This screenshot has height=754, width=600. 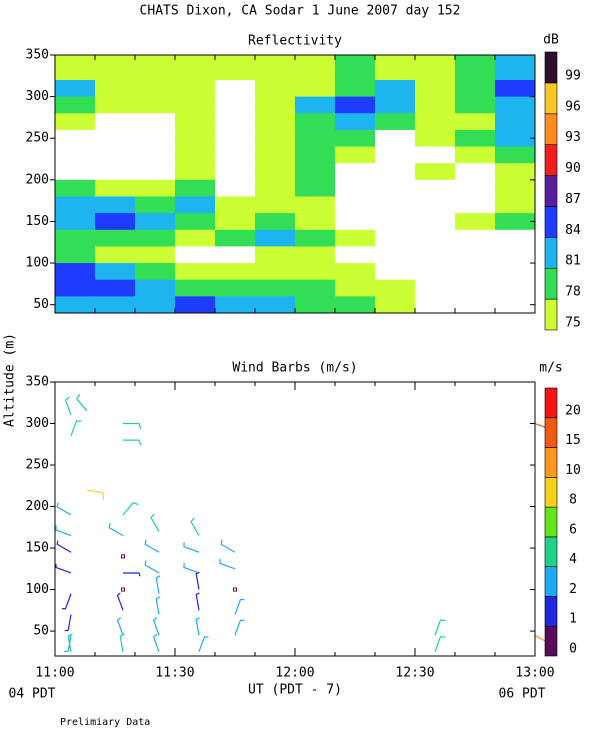 What do you see at coordinates (294, 368) in the screenshot?
I see `panel-title: Wind Barbs (m/s)` at bounding box center [294, 368].